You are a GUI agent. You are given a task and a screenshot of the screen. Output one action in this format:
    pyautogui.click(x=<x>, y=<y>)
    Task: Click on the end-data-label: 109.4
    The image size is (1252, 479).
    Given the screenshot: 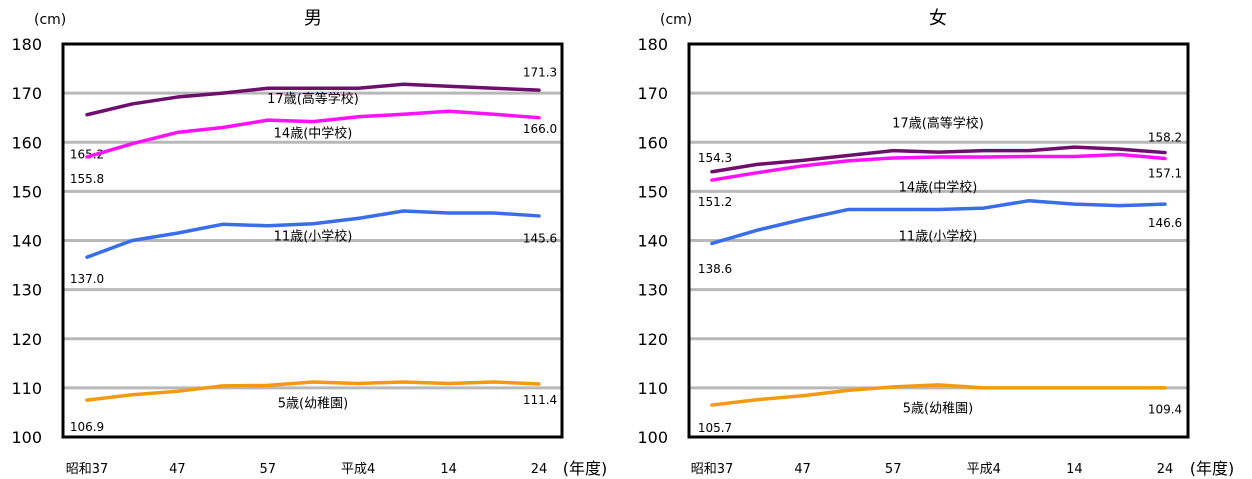 What is the action you would take?
    pyautogui.click(x=1165, y=409)
    